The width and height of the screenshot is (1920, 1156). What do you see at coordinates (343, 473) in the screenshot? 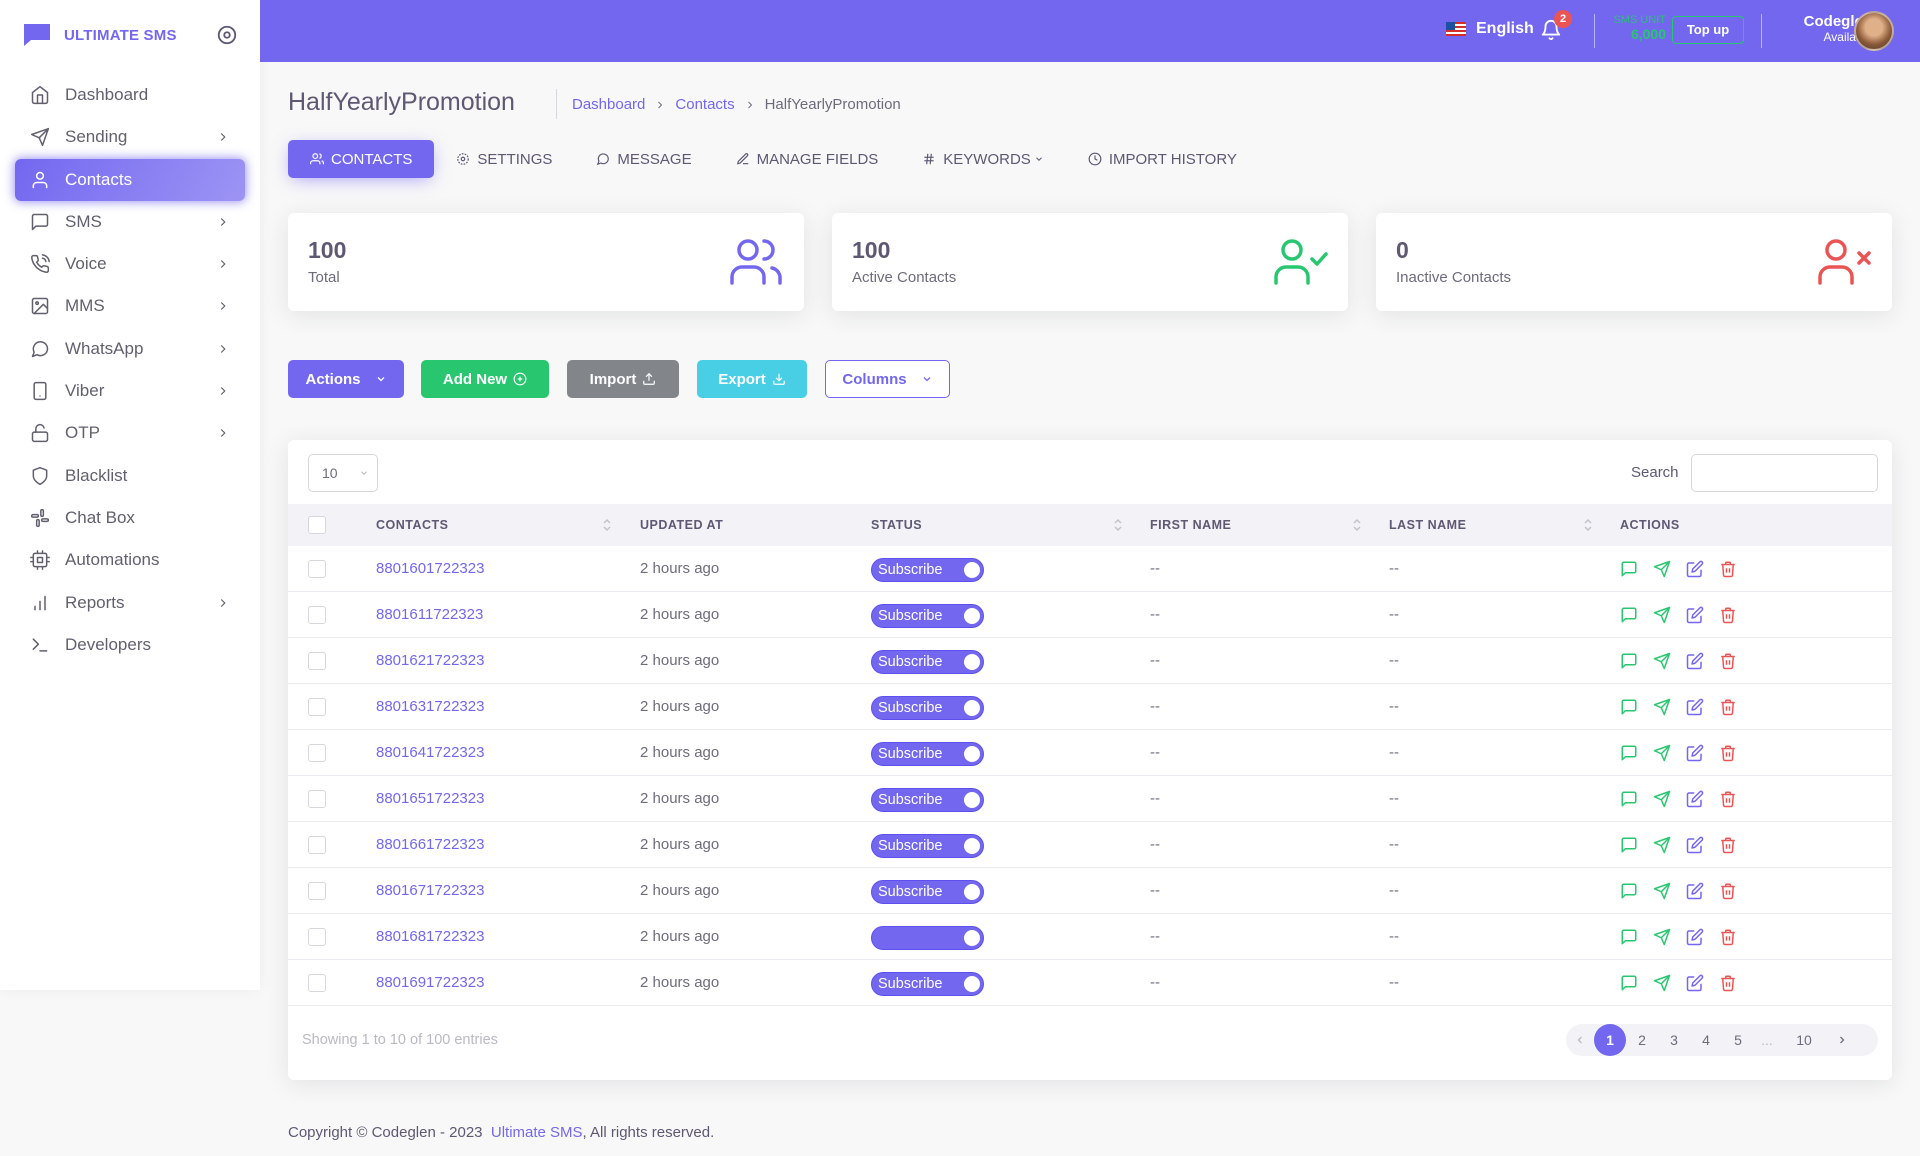
I see `page-length-select: 10` at bounding box center [343, 473].